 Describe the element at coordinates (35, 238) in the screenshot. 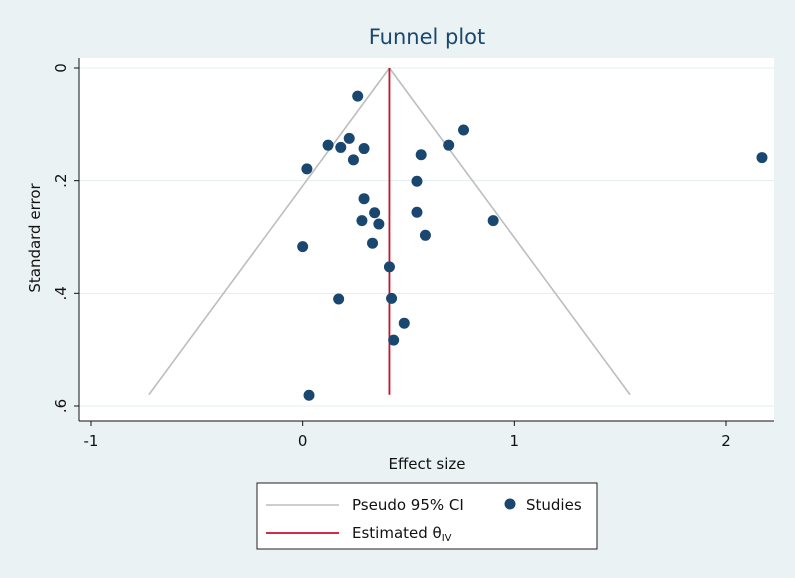

I see `y-axis-title: Standard error` at that location.